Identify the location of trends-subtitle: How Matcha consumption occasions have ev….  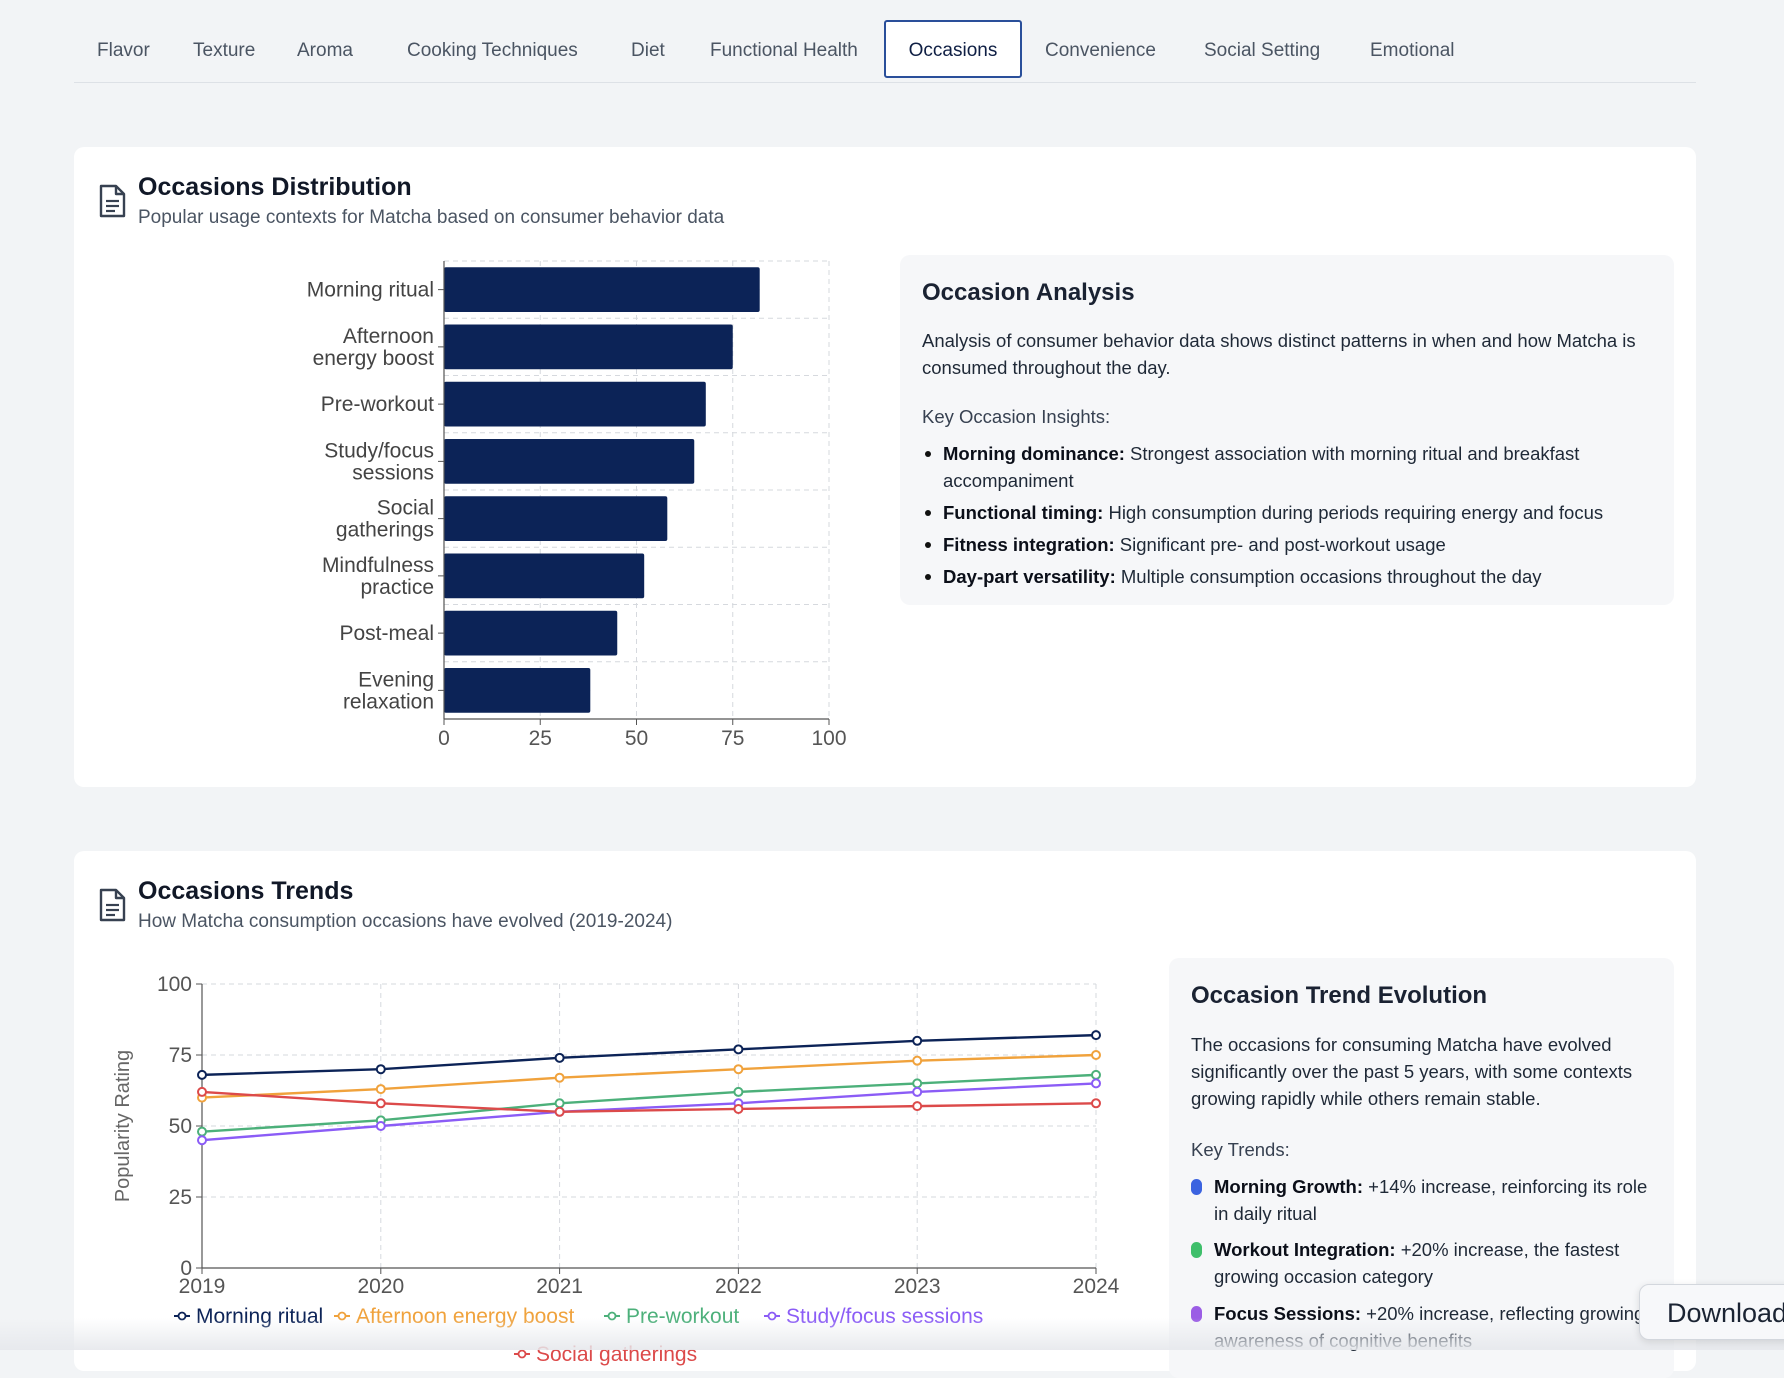
(405, 921).